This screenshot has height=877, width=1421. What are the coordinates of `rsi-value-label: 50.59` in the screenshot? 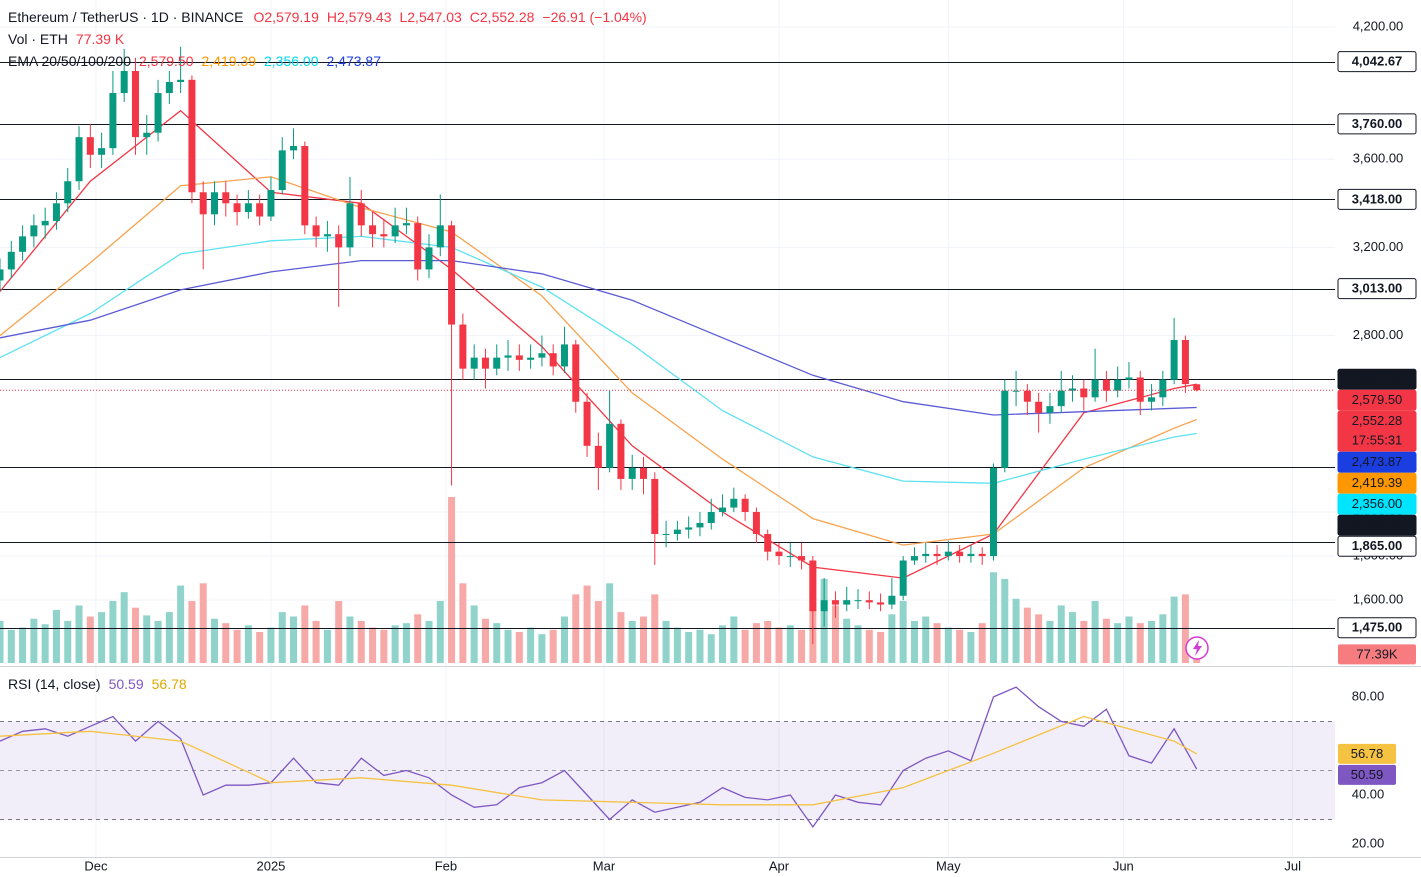 It's located at (1367, 774).